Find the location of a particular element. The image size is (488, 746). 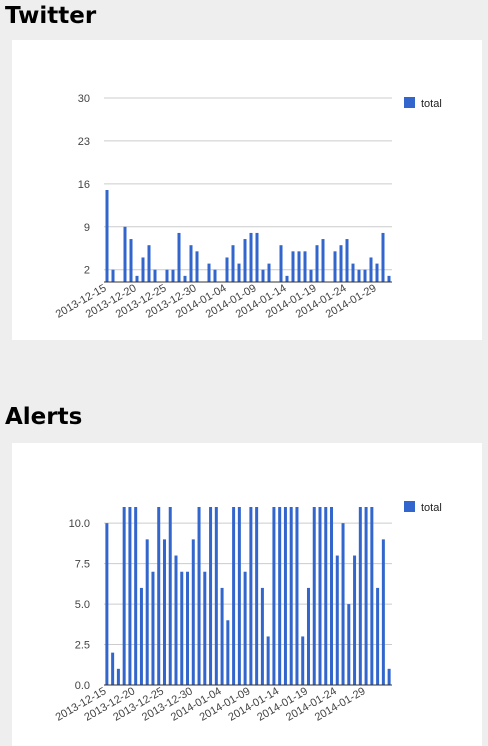

y-tick-label: 23 is located at coordinates (84, 142).